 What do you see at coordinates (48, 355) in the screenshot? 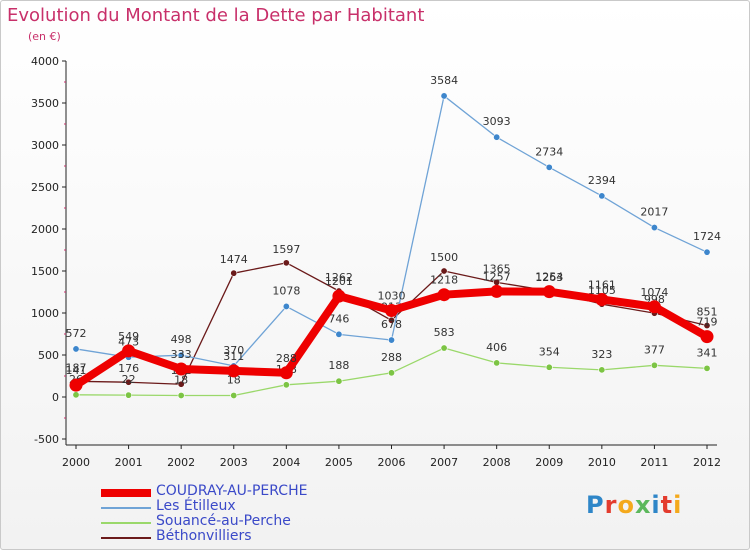
I see `y-tick-label: 500` at bounding box center [48, 355].